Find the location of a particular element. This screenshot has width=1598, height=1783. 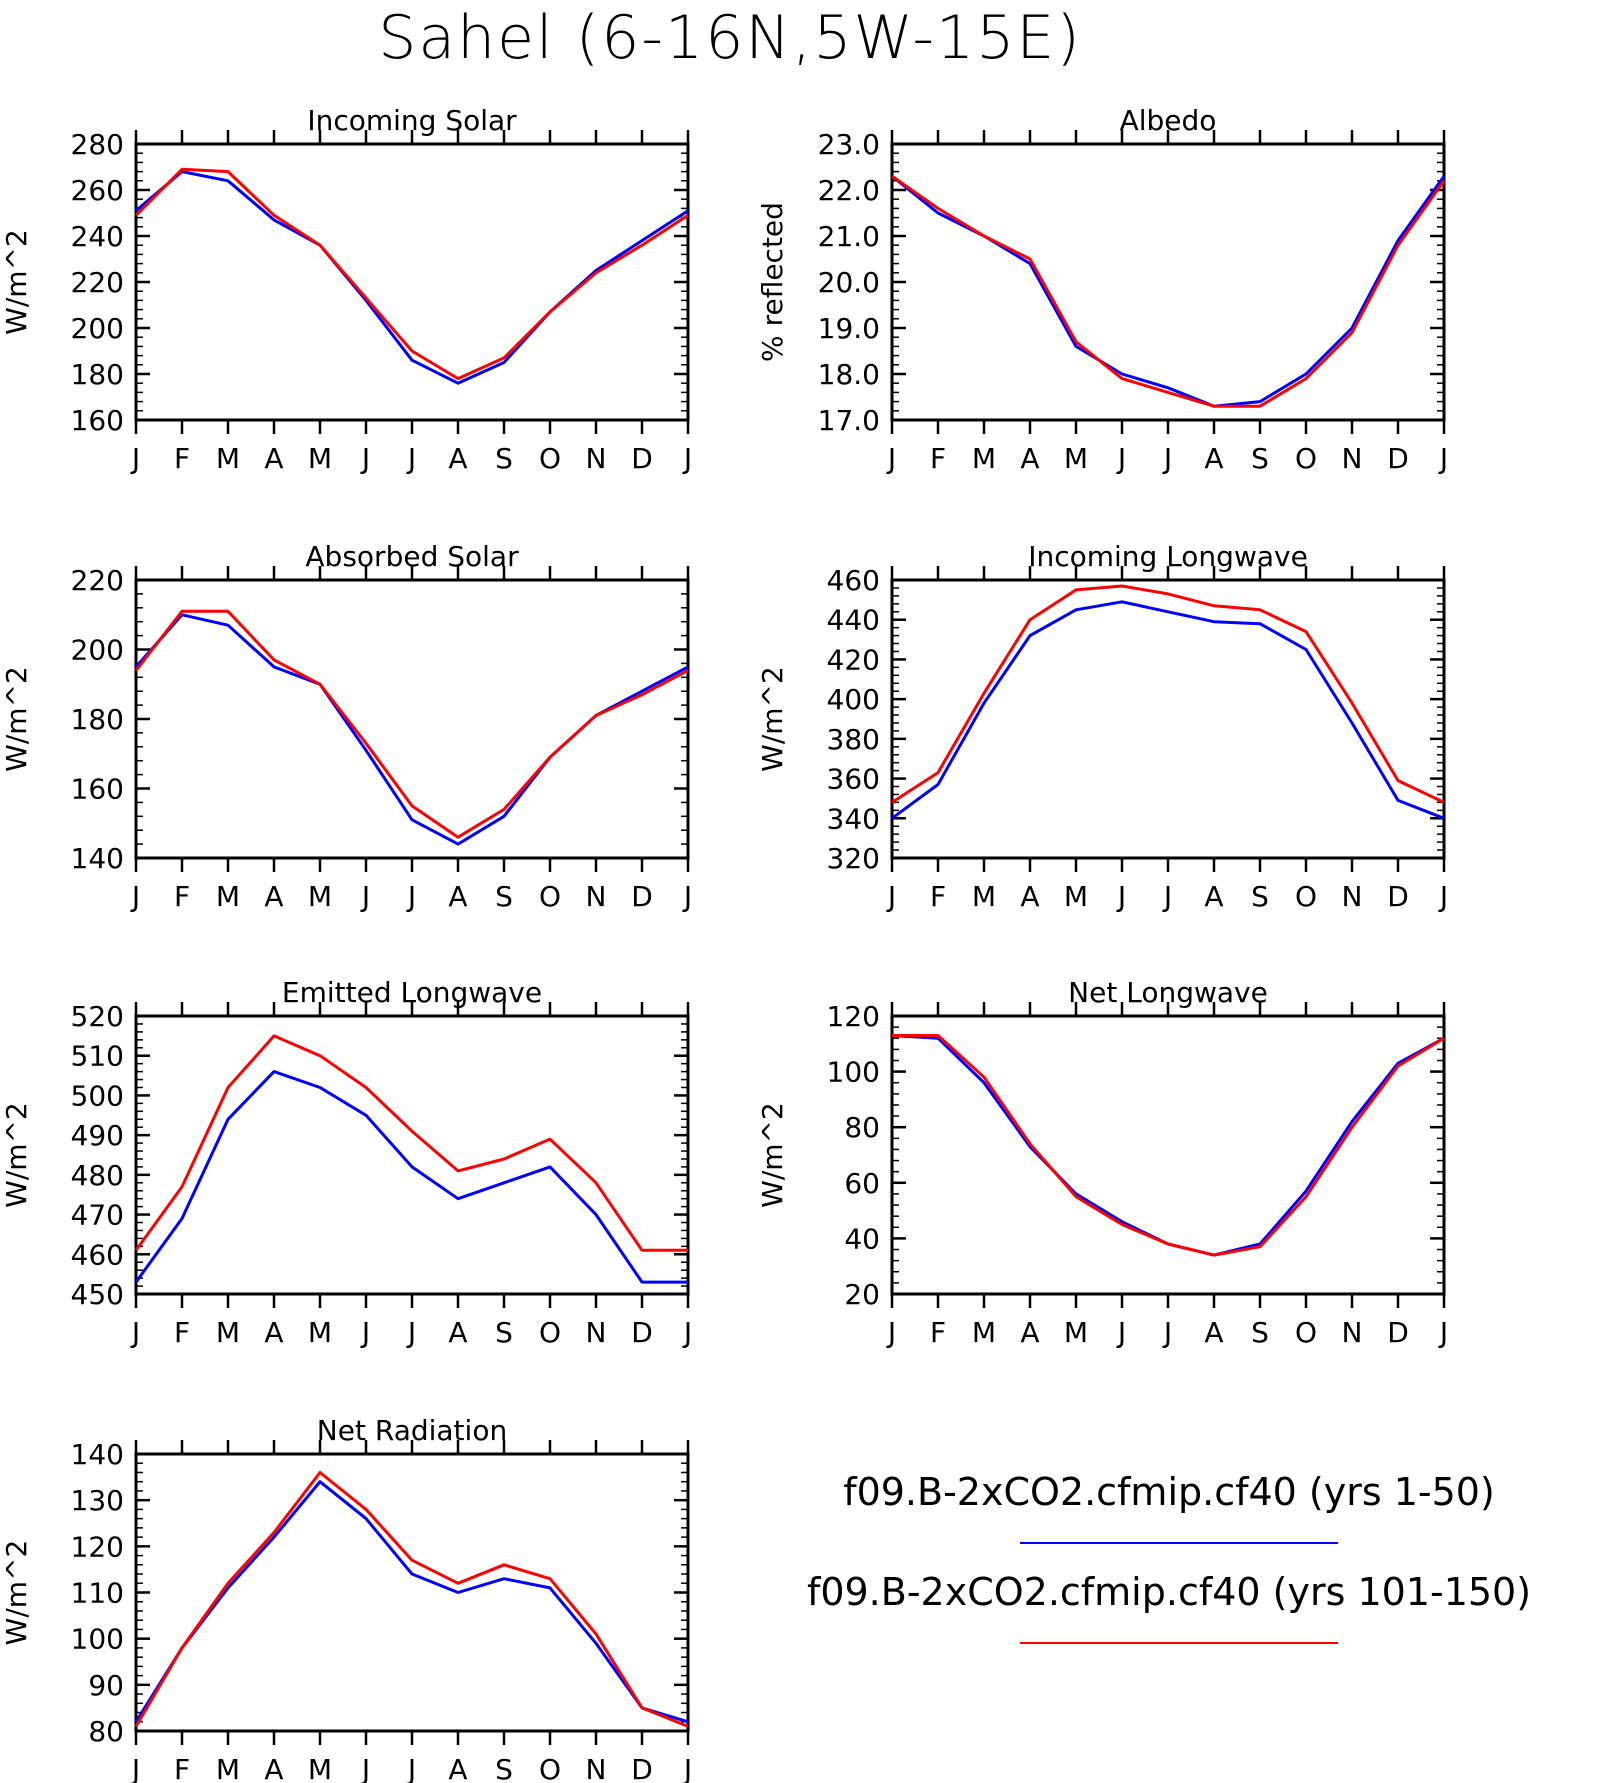

y-tick-label: 480 is located at coordinates (97, 1175).